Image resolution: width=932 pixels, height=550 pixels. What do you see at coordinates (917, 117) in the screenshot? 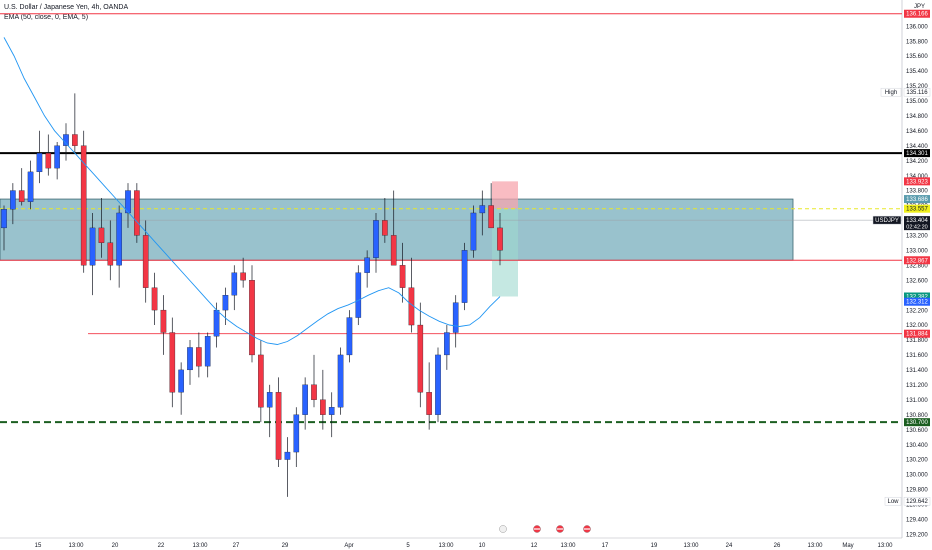
I see `y-tick-label: 134.800` at bounding box center [917, 117].